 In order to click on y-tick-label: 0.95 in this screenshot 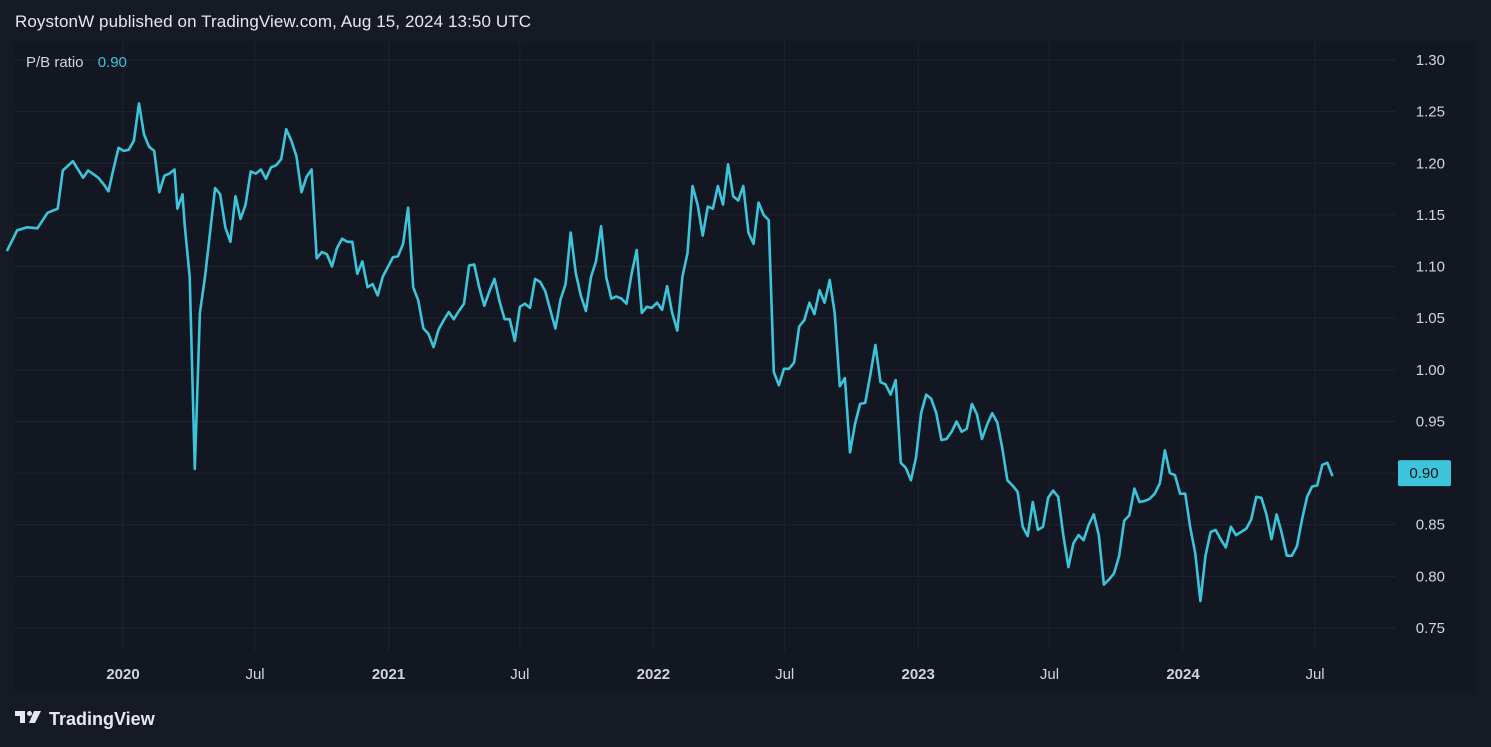, I will do `click(1430, 421)`.